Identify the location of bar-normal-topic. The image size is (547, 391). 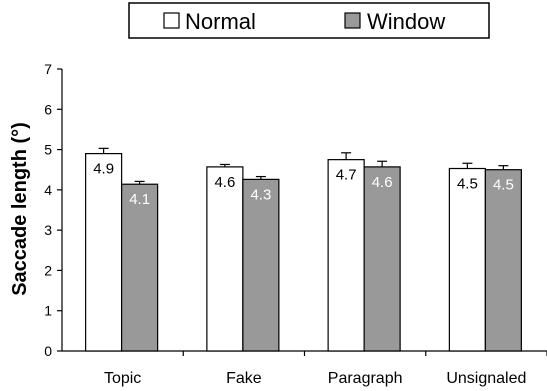
(104, 252).